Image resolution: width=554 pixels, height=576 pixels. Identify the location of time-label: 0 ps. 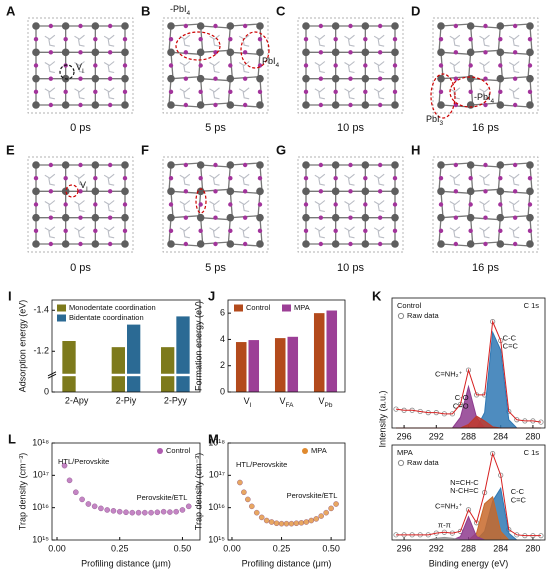
(80, 128).